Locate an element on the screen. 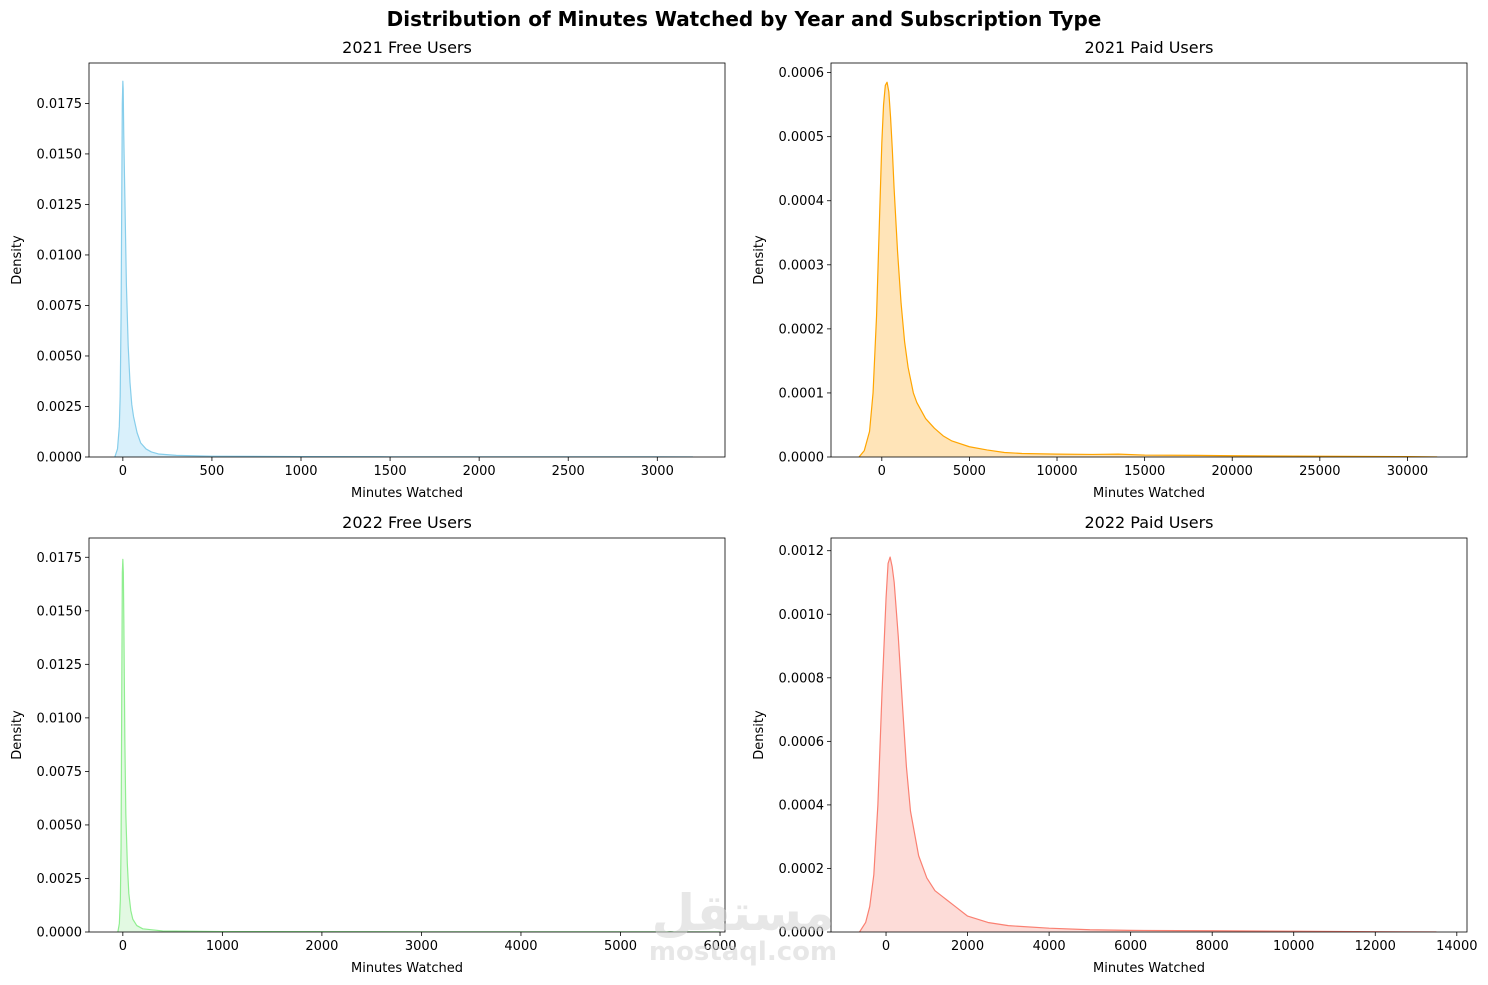  subplot-title: 2022 Free Users is located at coordinates (407, 522).